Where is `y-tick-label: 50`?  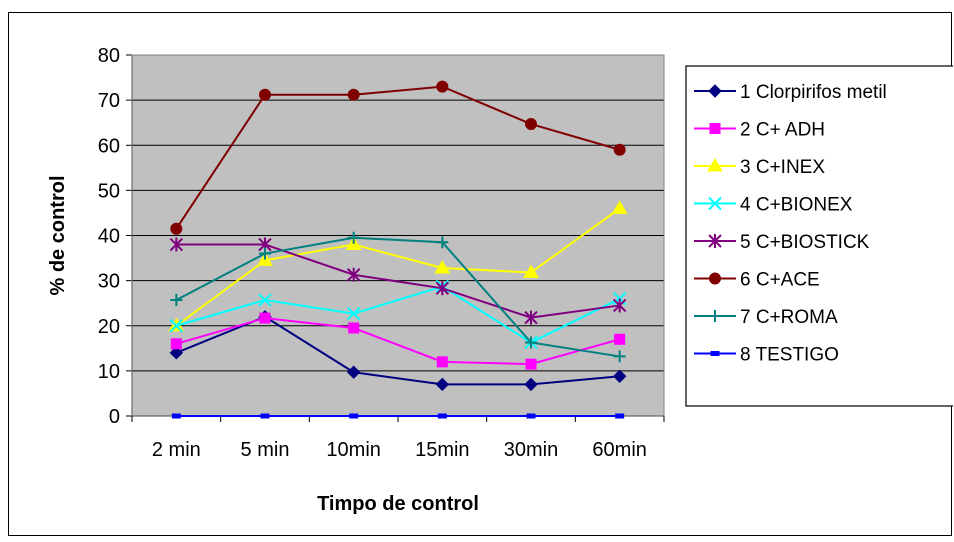
y-tick-label: 50 is located at coordinates (109, 191).